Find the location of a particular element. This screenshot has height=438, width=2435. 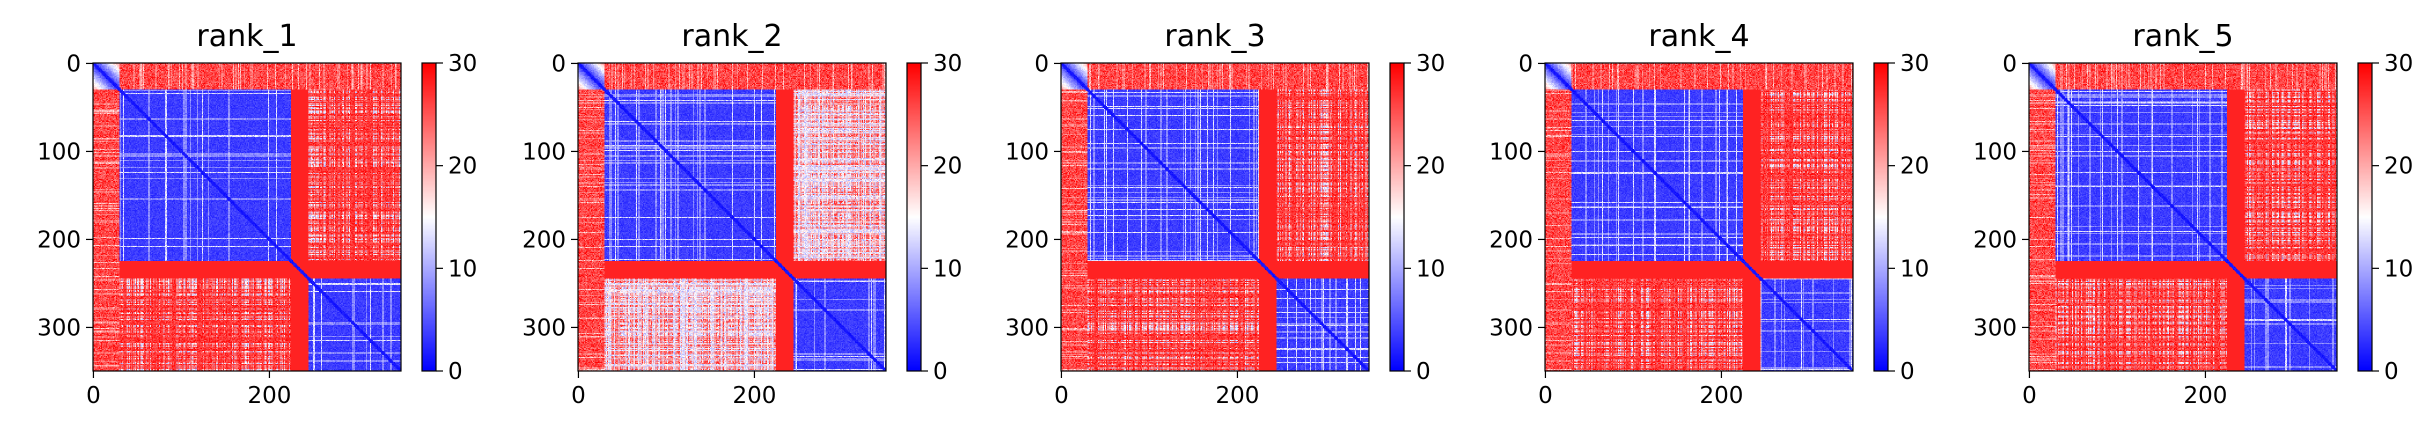

panel-title: rank_3 is located at coordinates (1214, 36).